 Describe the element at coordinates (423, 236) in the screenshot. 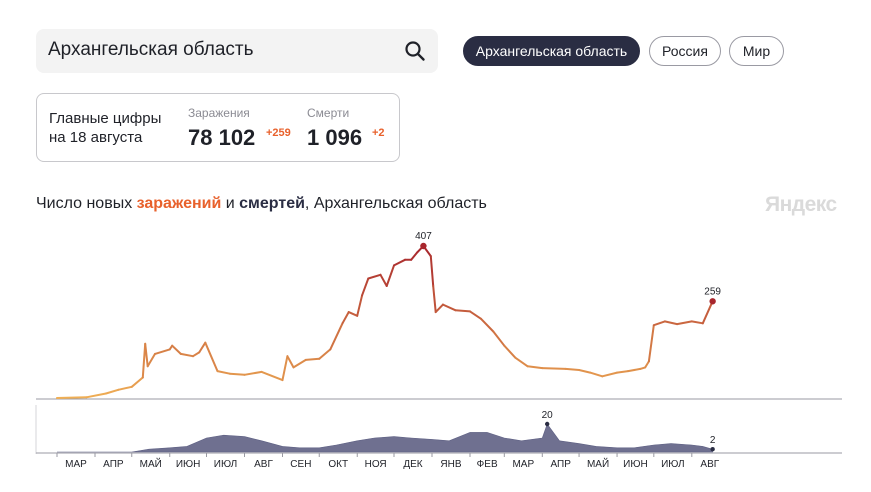

I see `infections-marker-label: 407` at that location.